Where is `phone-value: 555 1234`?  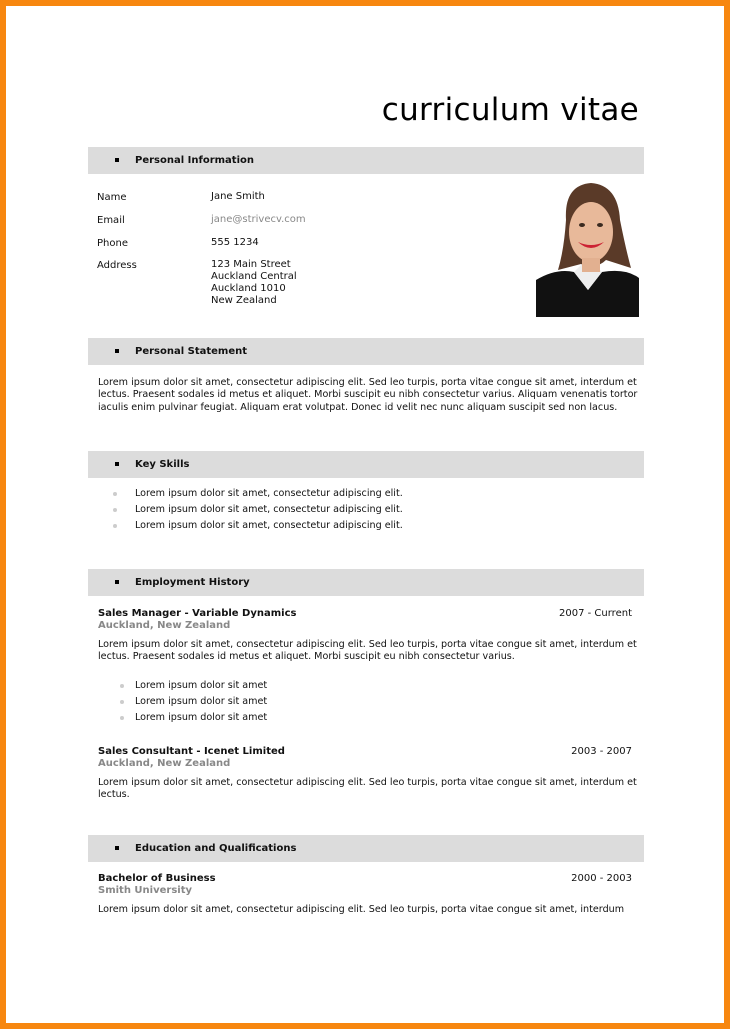 phone-value: 555 1234 is located at coordinates (235, 242).